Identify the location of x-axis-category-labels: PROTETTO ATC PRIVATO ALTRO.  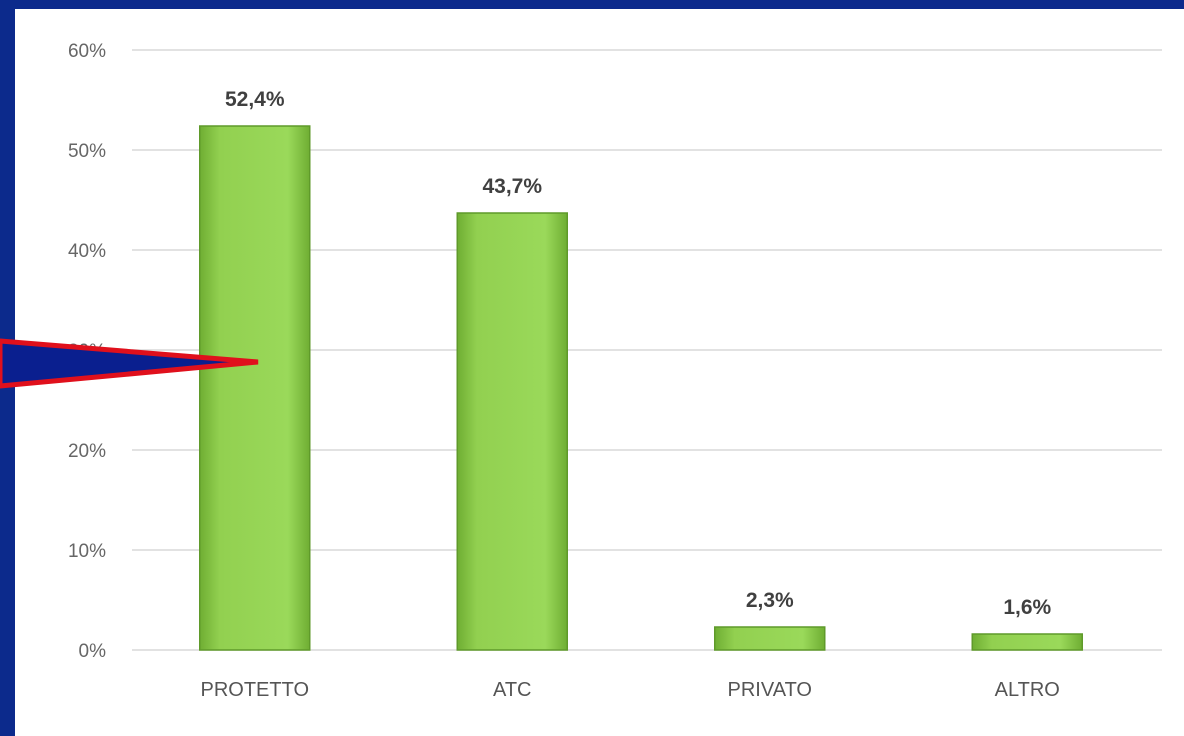
(629, 690).